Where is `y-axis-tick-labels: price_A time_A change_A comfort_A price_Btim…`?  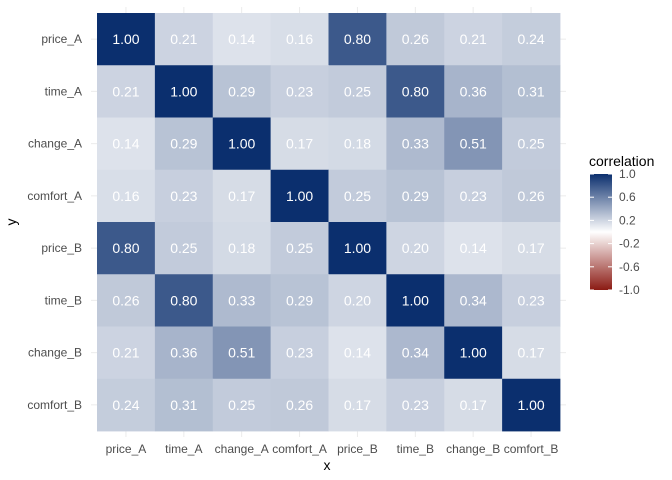
y-axis-tick-labels: price_A time_A change_A comfort_A price_Btim… is located at coordinates (54, 222).